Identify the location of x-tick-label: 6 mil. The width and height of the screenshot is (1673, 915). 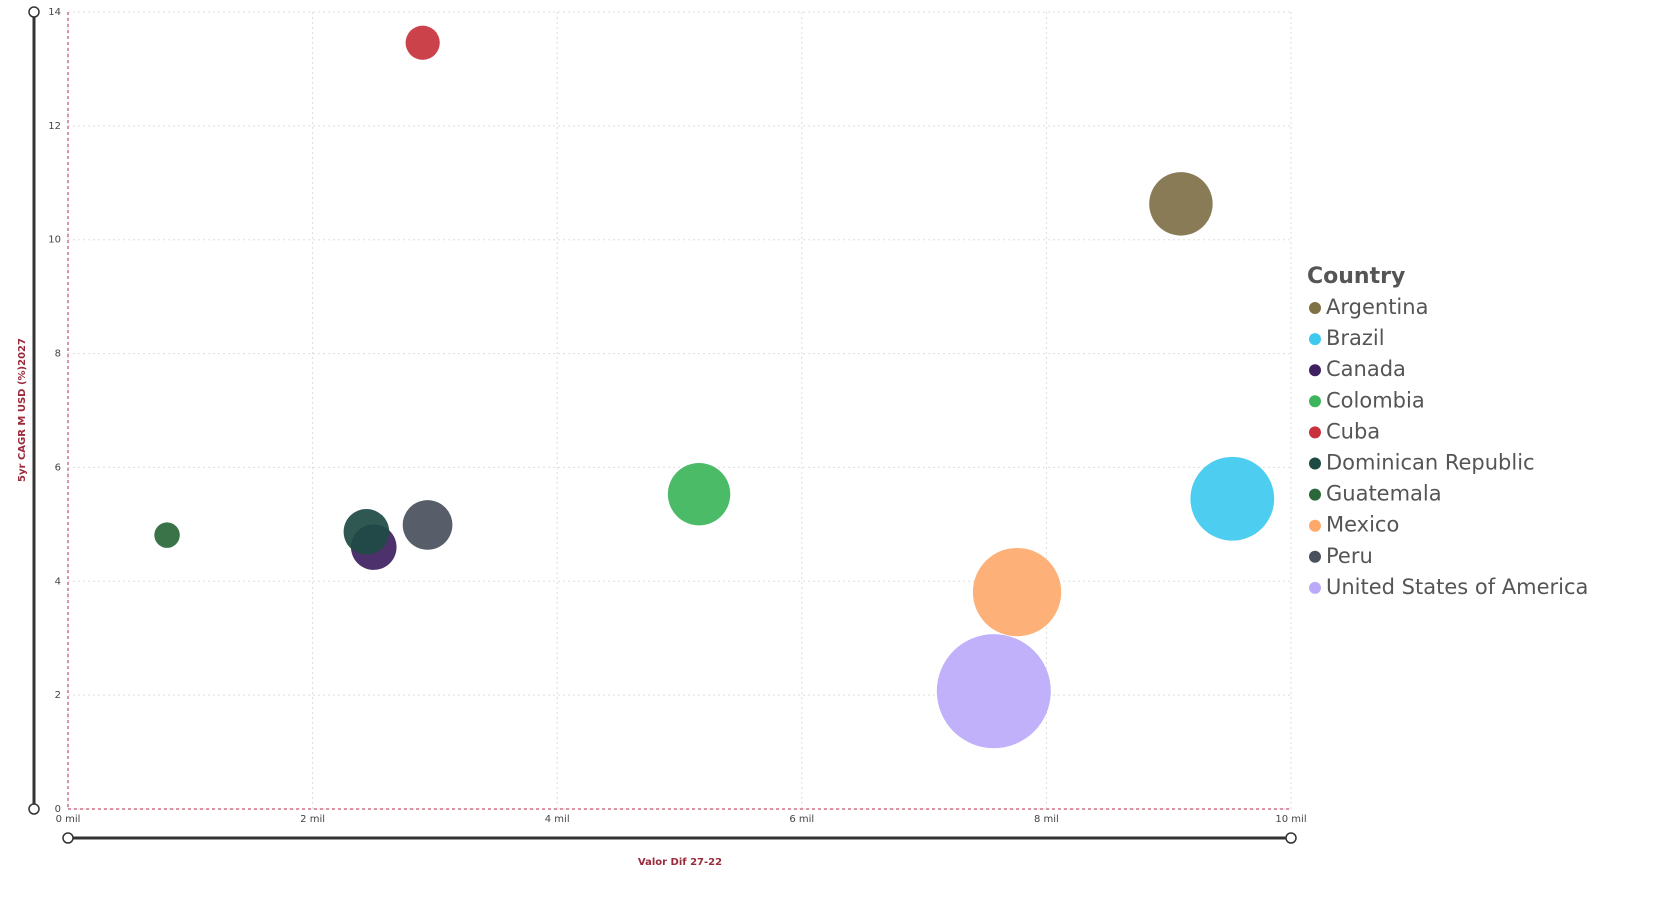
(801, 819).